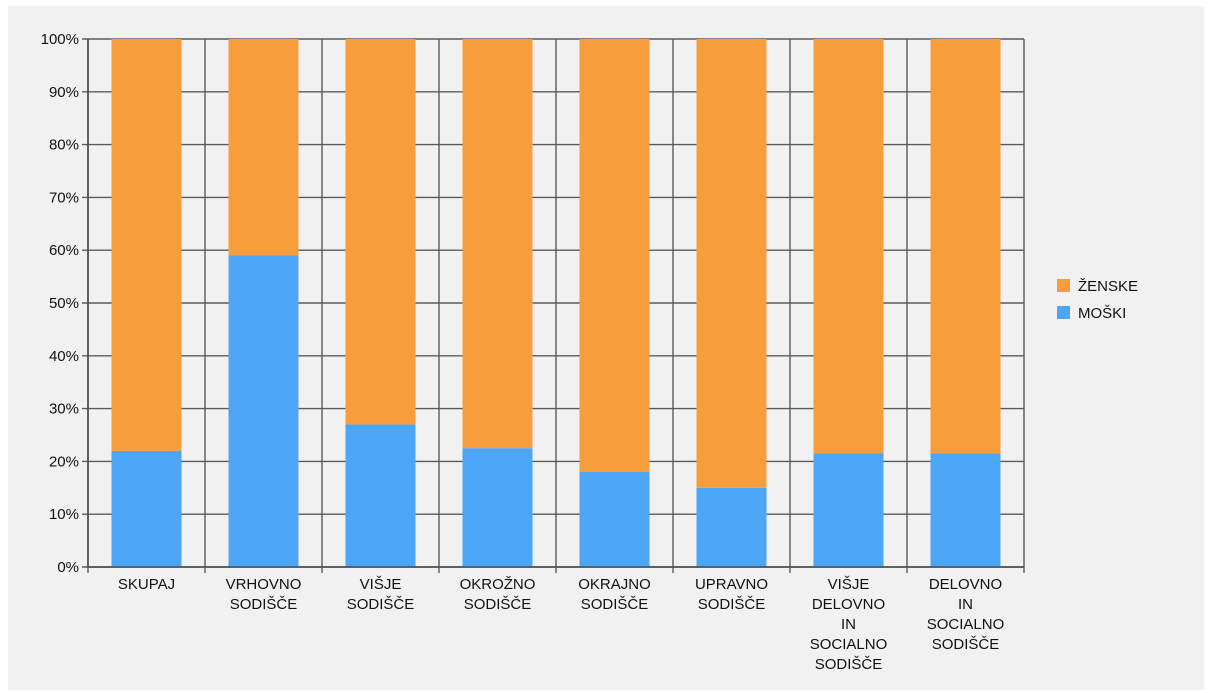  Describe the element at coordinates (64, 303) in the screenshot. I see `y-tick-label: 50%` at that location.